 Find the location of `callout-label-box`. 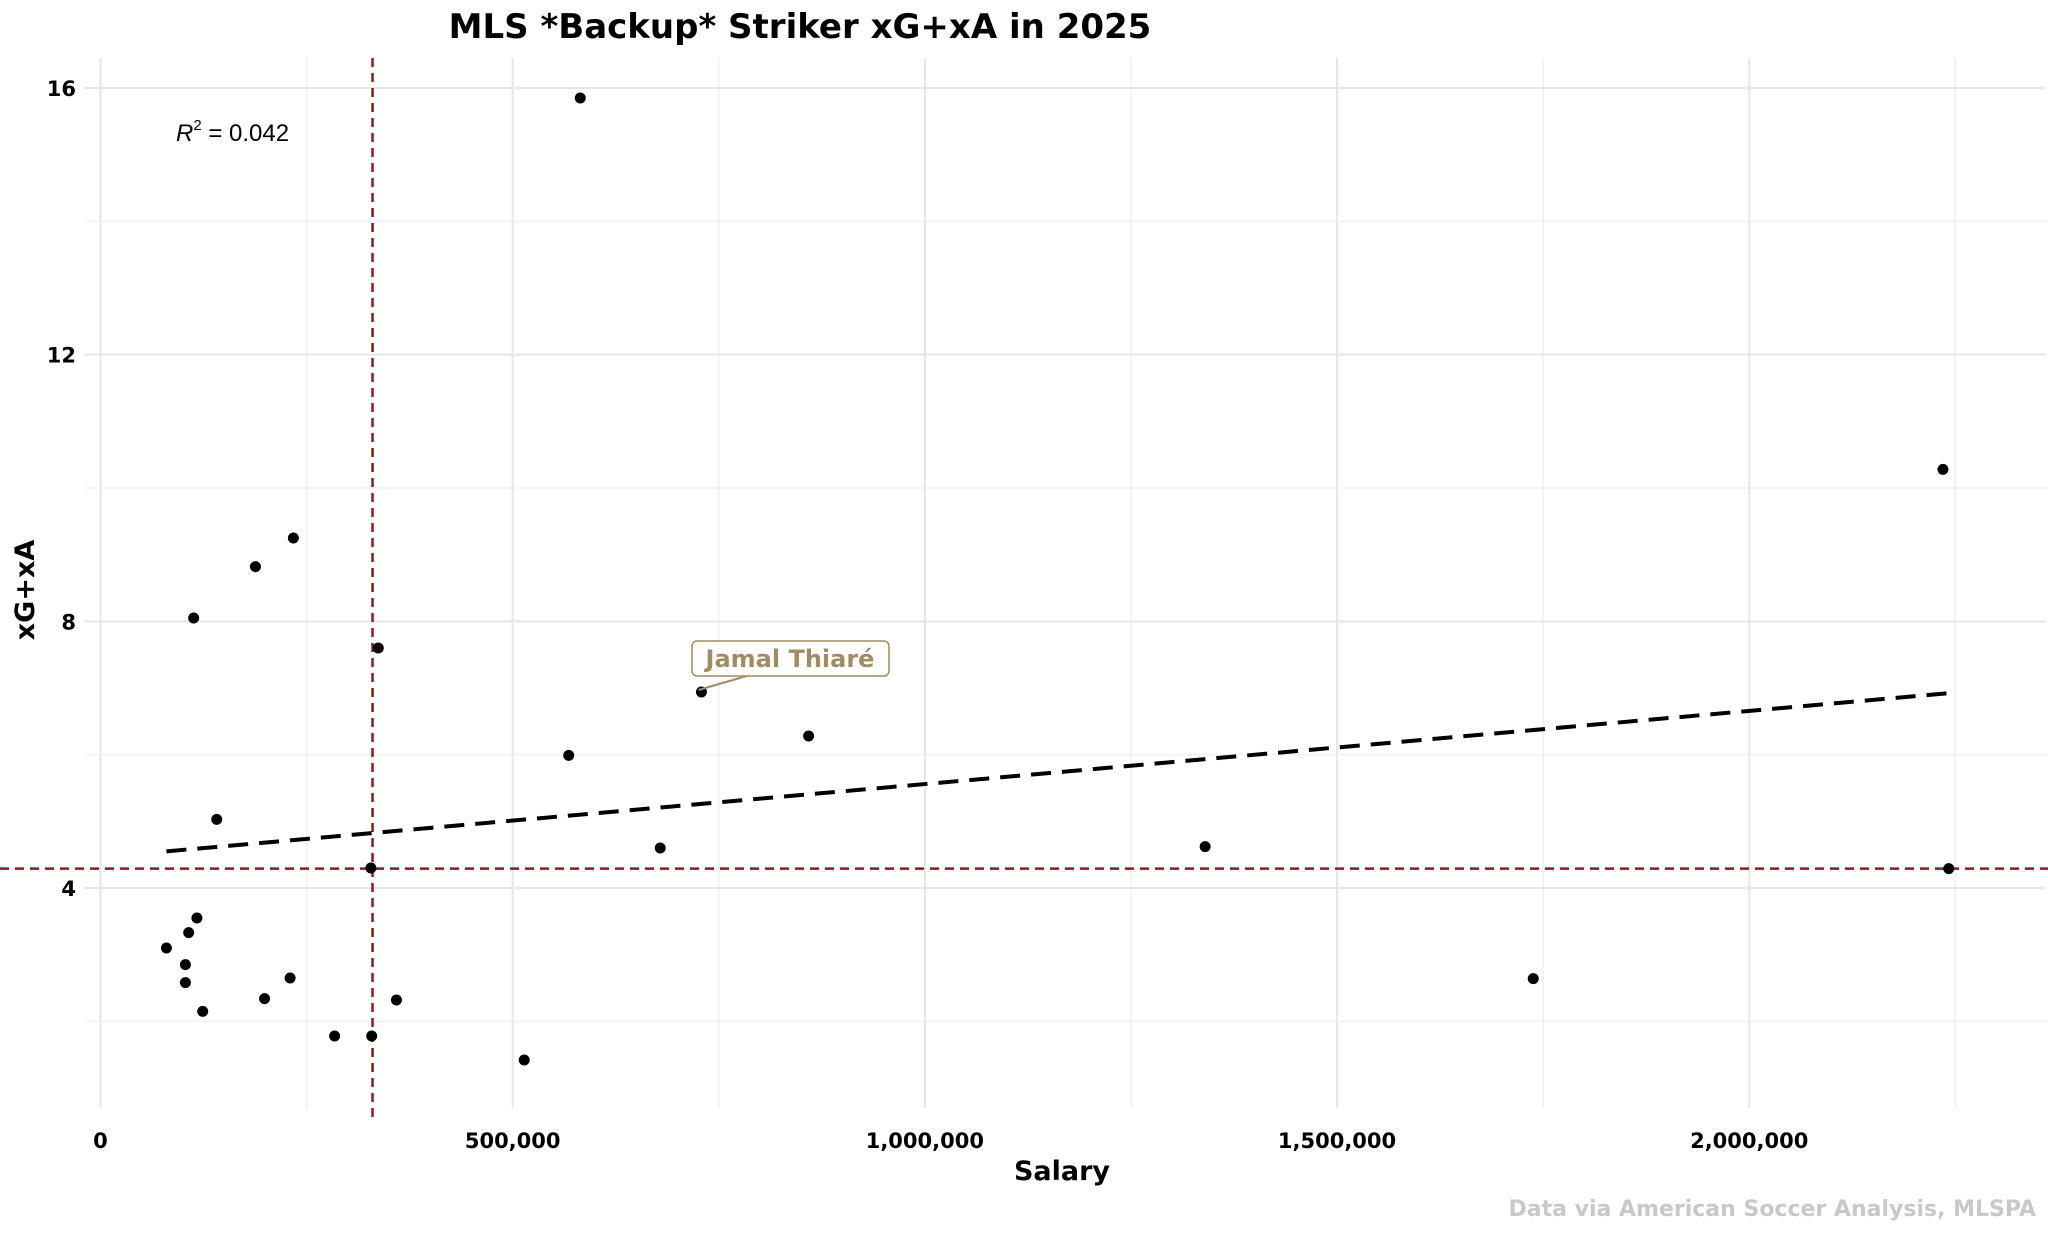

callout-label-box is located at coordinates (790, 658).